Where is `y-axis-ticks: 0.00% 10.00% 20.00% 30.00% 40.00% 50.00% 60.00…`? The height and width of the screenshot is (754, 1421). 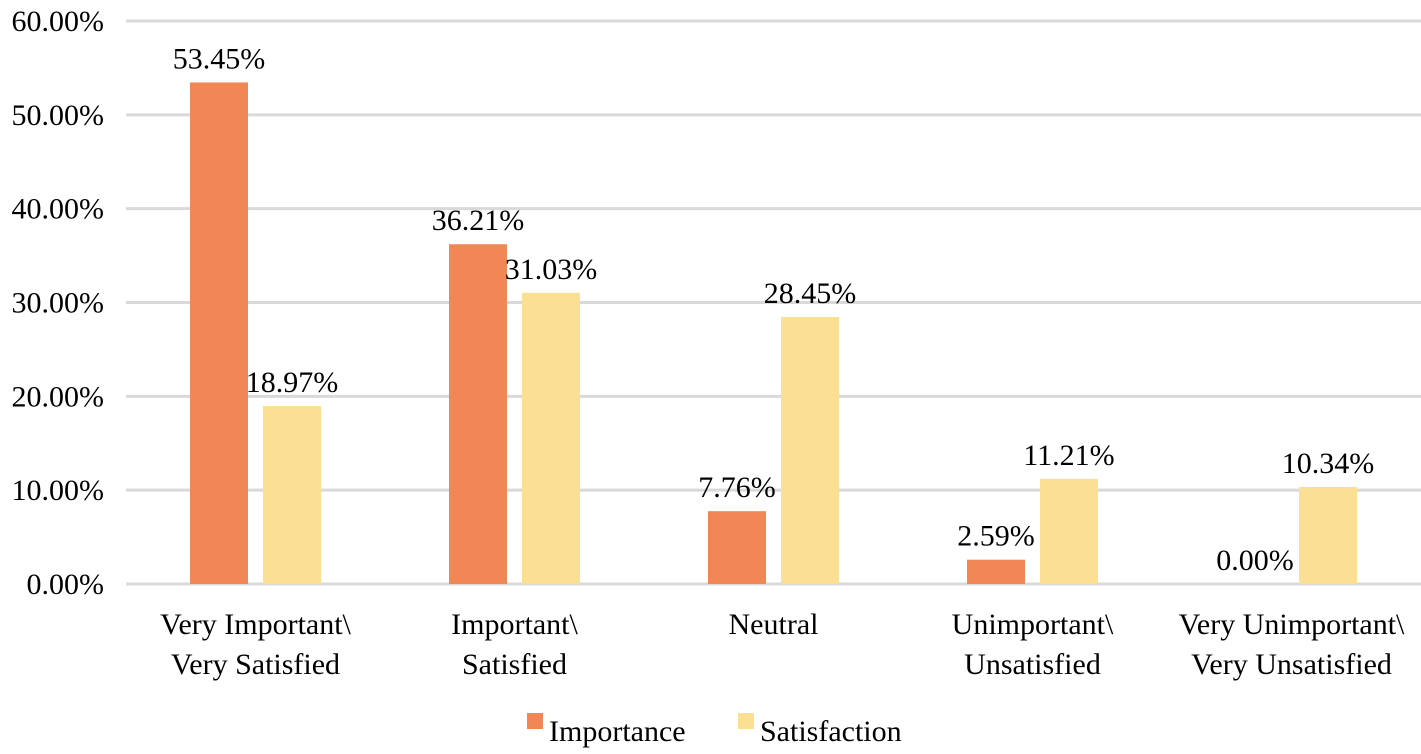
y-axis-ticks: 0.00% 10.00% 20.00% 30.00% 40.00% 50.00% 60.00… is located at coordinates (58, 303).